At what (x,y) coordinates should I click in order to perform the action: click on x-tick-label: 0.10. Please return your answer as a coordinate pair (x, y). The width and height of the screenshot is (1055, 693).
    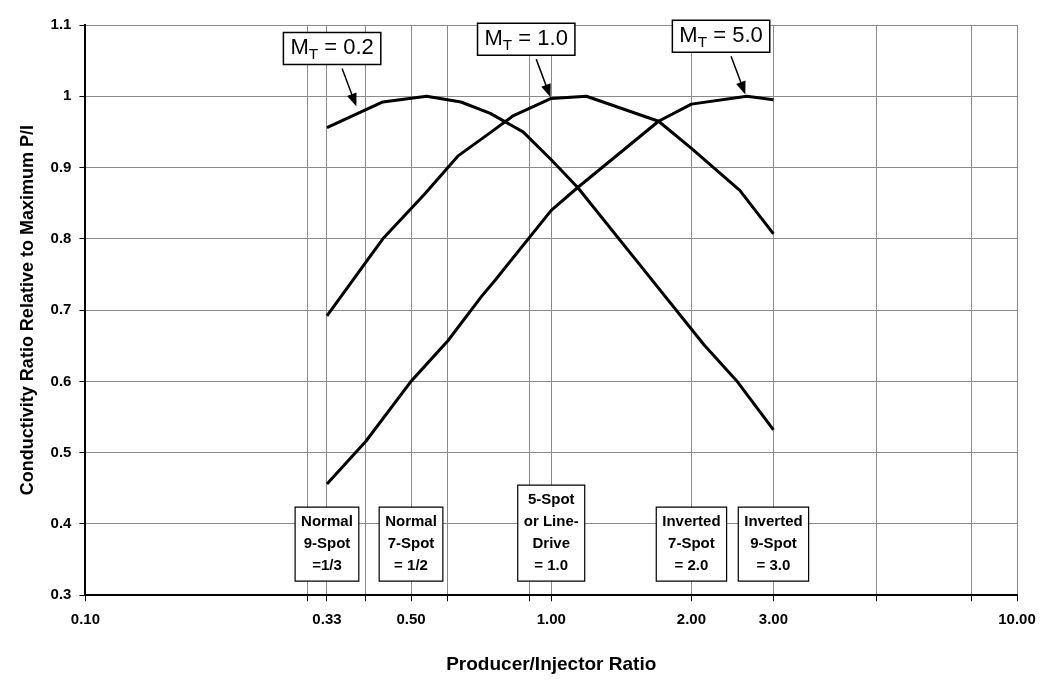
    Looking at the image, I should click on (85, 619).